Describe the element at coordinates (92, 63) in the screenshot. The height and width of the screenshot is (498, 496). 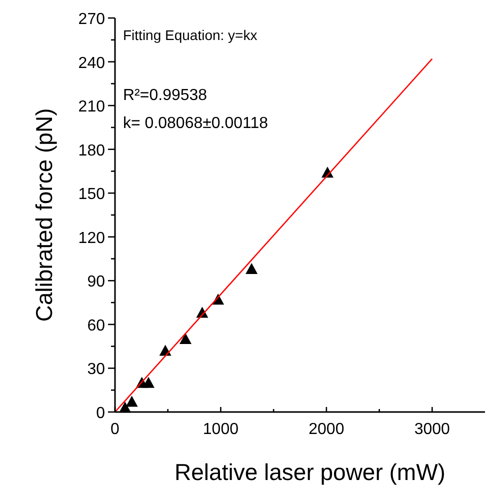
I see `y-tick-label: 240` at that location.